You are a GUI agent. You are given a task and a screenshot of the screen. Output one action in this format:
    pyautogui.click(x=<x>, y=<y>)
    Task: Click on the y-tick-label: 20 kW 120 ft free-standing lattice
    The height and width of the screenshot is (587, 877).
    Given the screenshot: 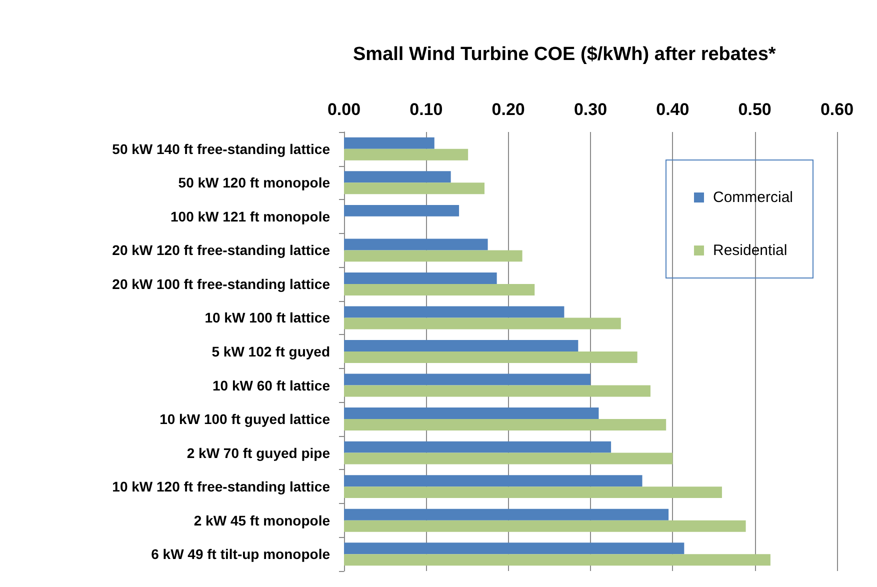 What is the action you would take?
    pyautogui.click(x=221, y=250)
    